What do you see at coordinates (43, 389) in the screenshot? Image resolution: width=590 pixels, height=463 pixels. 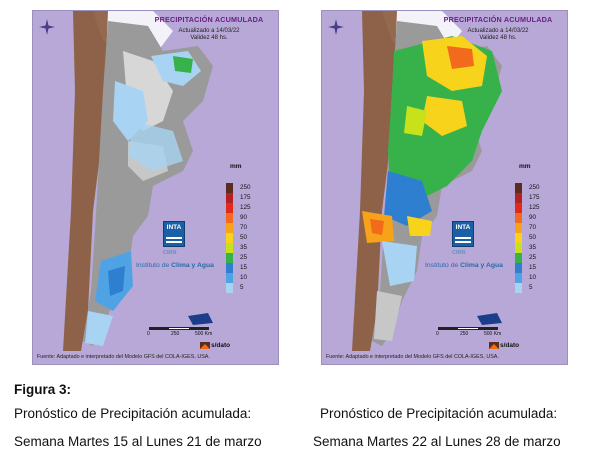 I see `figure-label: Figura 3:` at bounding box center [43, 389].